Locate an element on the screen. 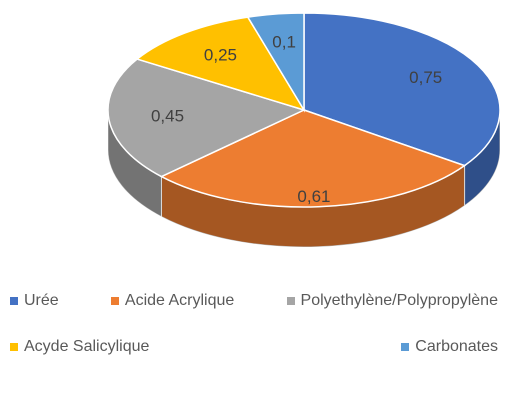  legend-label: Acyde Salicylique is located at coordinates (87, 346).